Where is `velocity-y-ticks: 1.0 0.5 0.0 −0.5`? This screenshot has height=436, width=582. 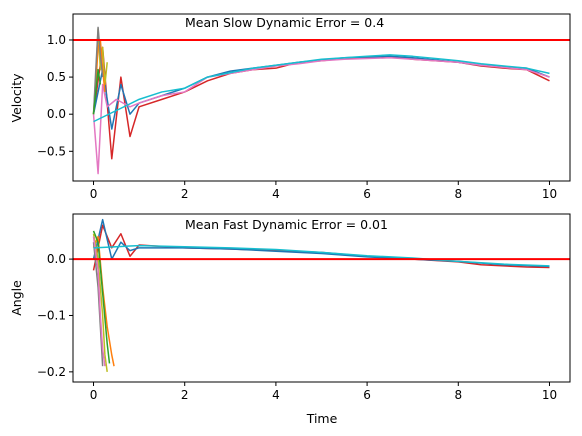
velocity-y-ticks: 1.0 0.5 0.0 −0.5 is located at coordinates (55, 95).